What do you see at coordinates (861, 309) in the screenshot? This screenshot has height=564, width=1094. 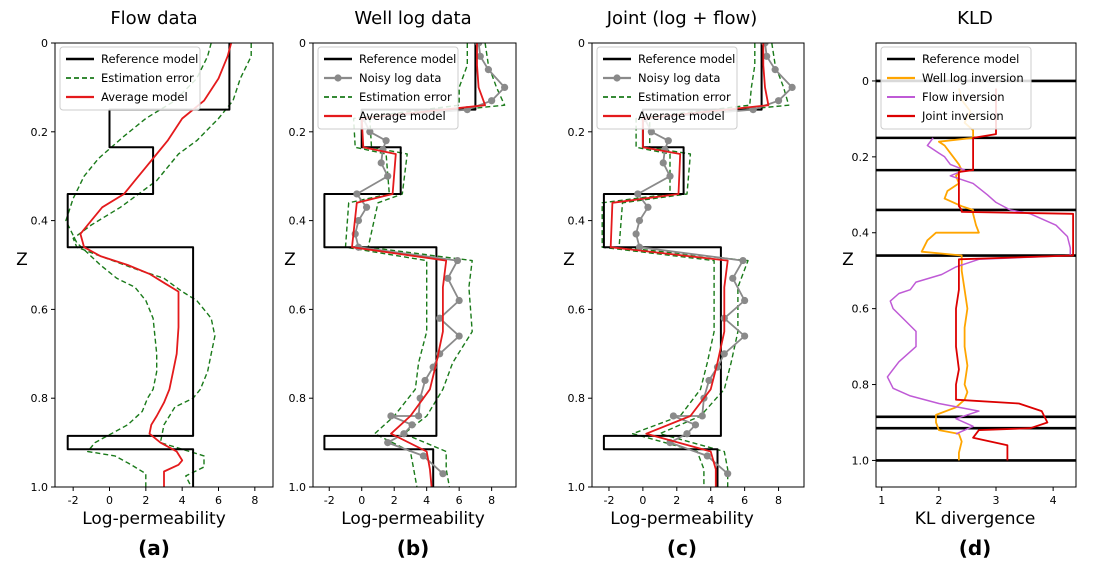 I see `y-tick-label: 0.6` at bounding box center [861, 309].